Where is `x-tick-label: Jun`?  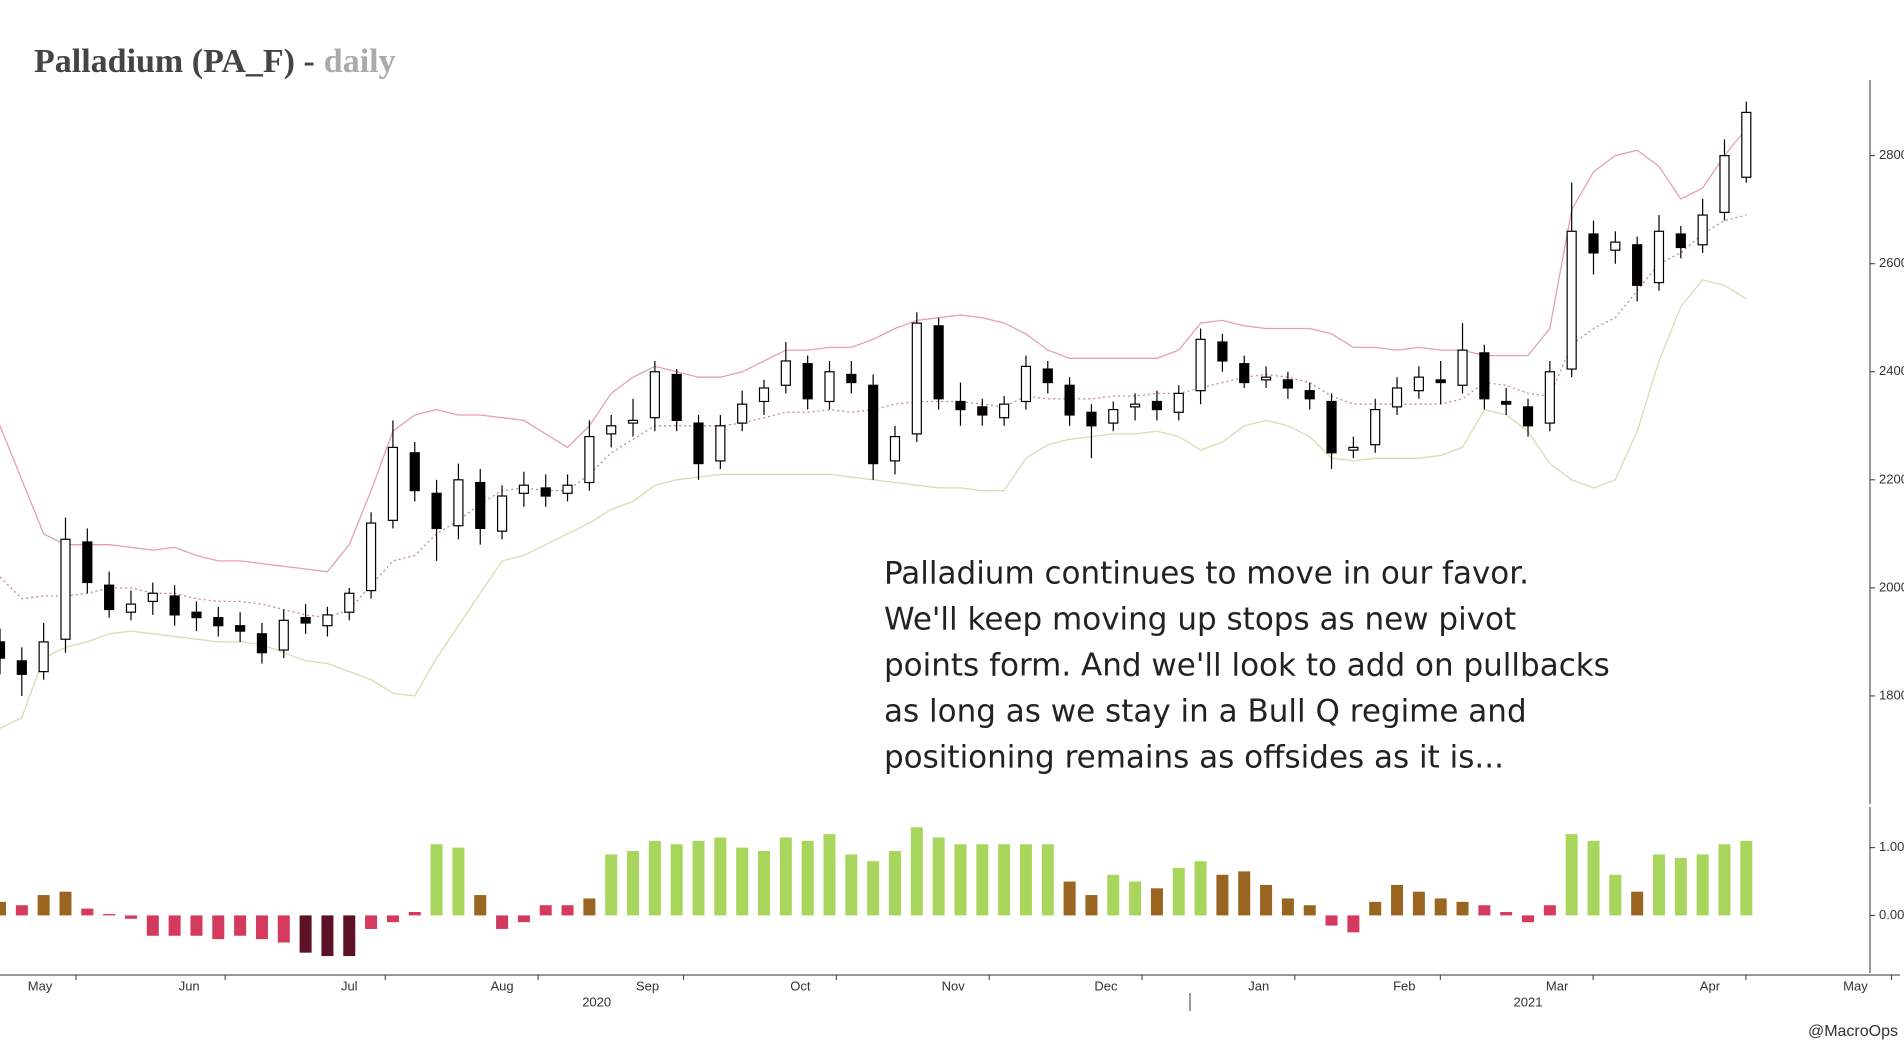 x-tick-label: Jun is located at coordinates (189, 985).